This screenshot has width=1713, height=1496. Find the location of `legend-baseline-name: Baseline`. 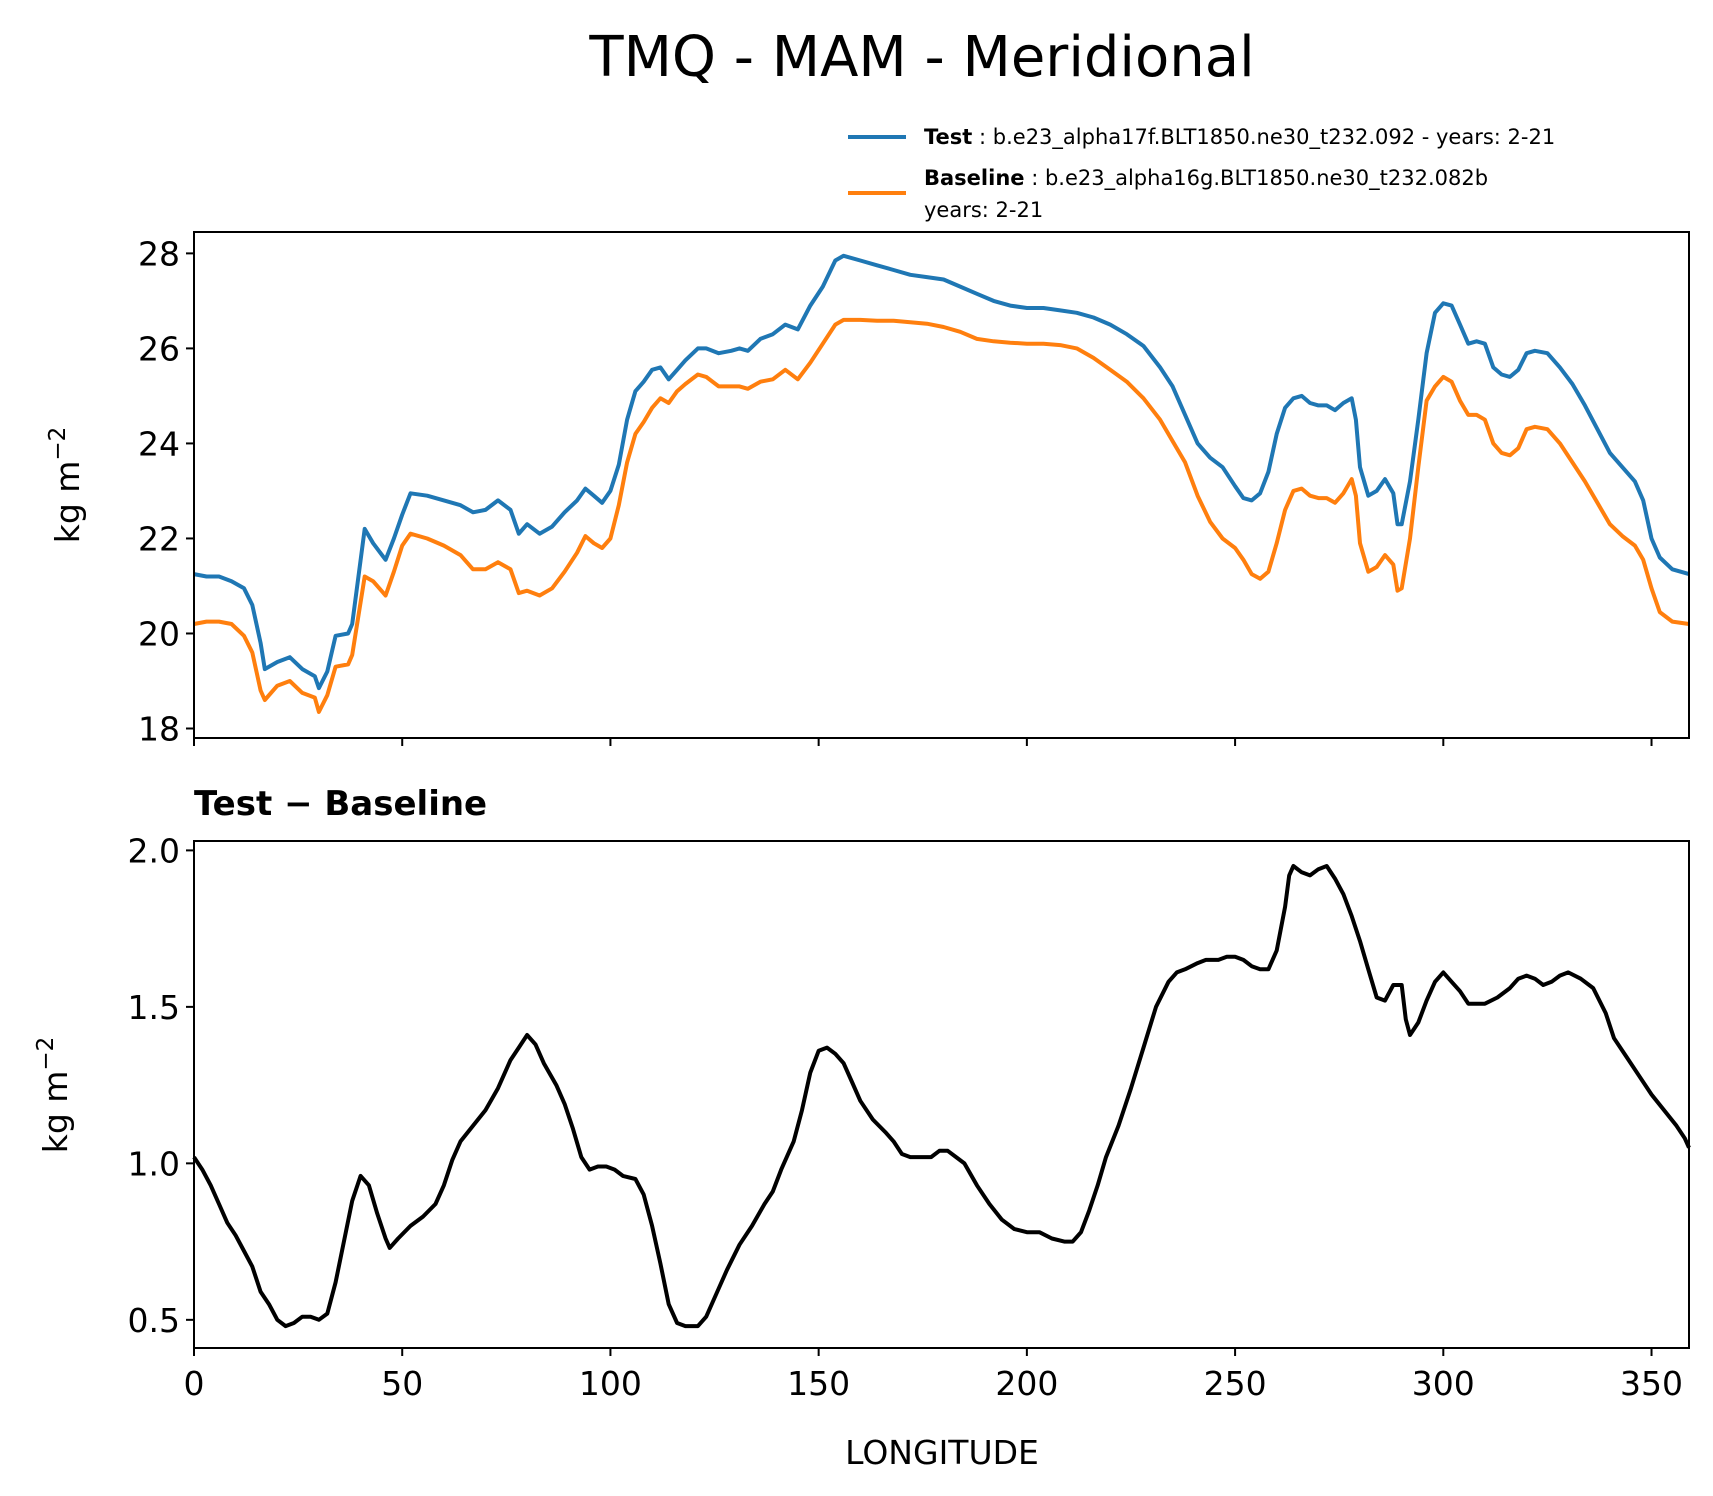

legend-baseline-name: Baseline is located at coordinates (974, 178).